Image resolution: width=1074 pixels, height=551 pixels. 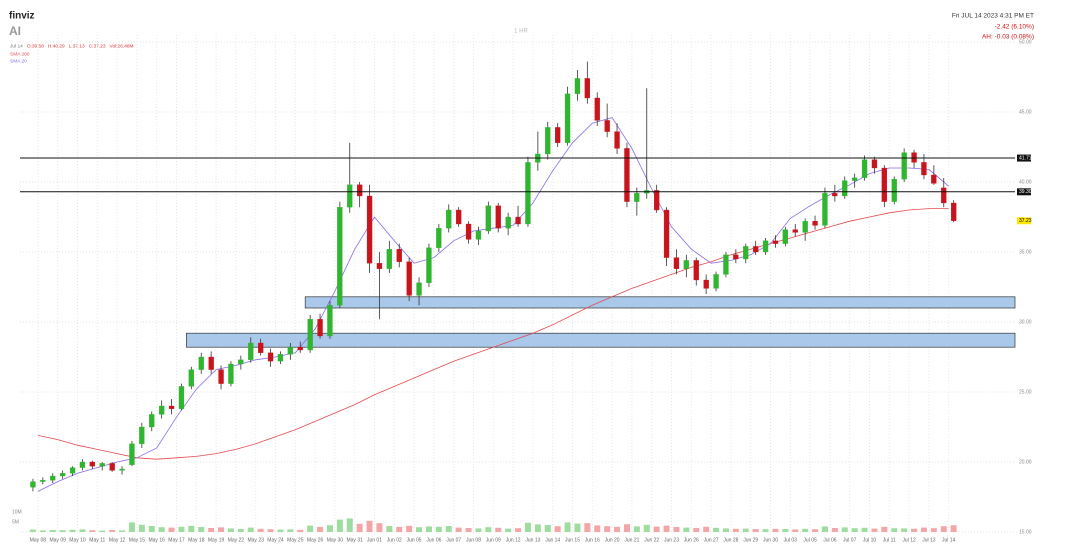 What do you see at coordinates (57, 540) in the screenshot?
I see `x-tick-label: May 09` at bounding box center [57, 540].